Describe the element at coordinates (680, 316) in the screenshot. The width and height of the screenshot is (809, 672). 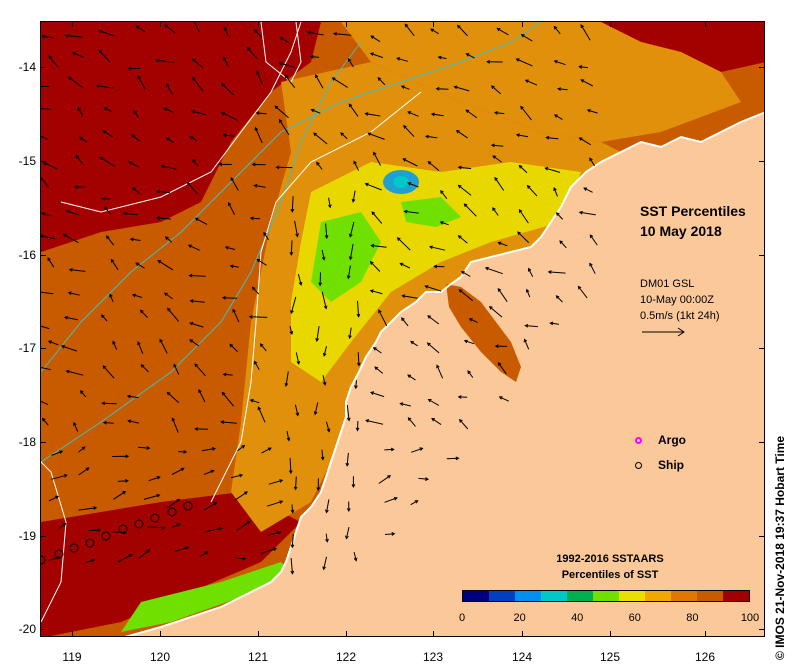
I see `vector-scale: 0.5m/s (1kt 24h)` at that location.